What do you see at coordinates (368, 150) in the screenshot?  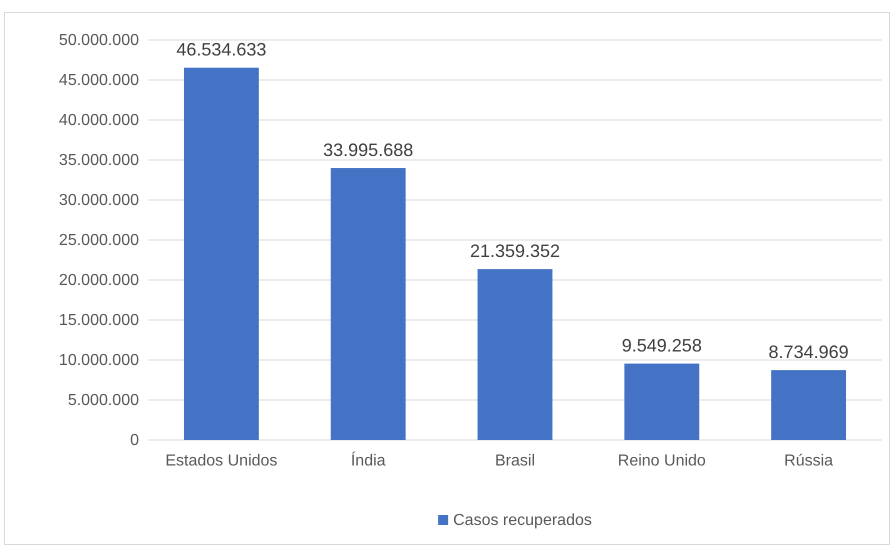 I see `data-label: 33.995.688` at bounding box center [368, 150].